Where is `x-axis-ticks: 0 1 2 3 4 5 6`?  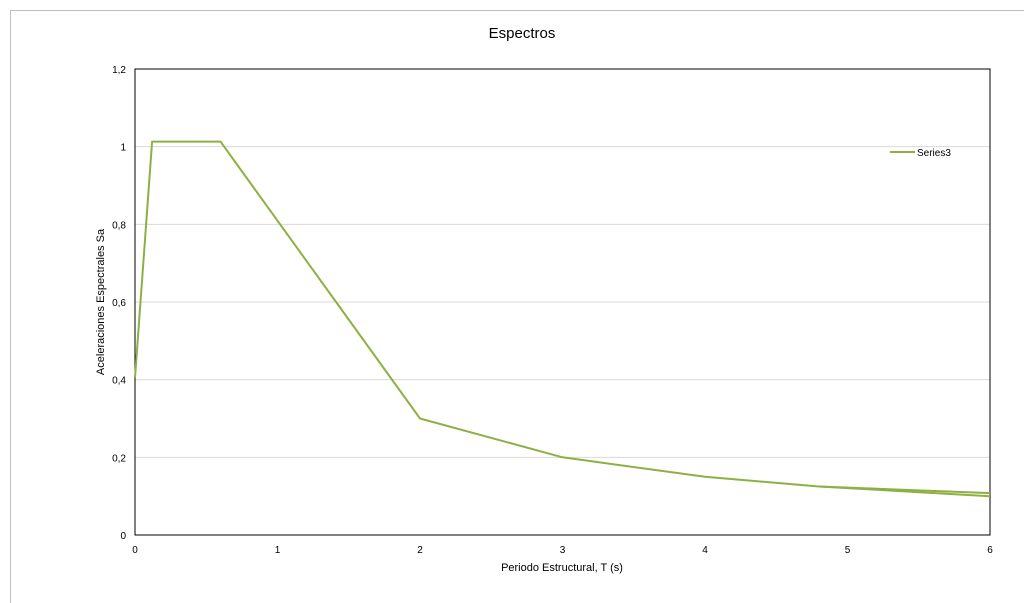
x-axis-ticks: 0 1 2 3 4 5 6 is located at coordinates (562, 550).